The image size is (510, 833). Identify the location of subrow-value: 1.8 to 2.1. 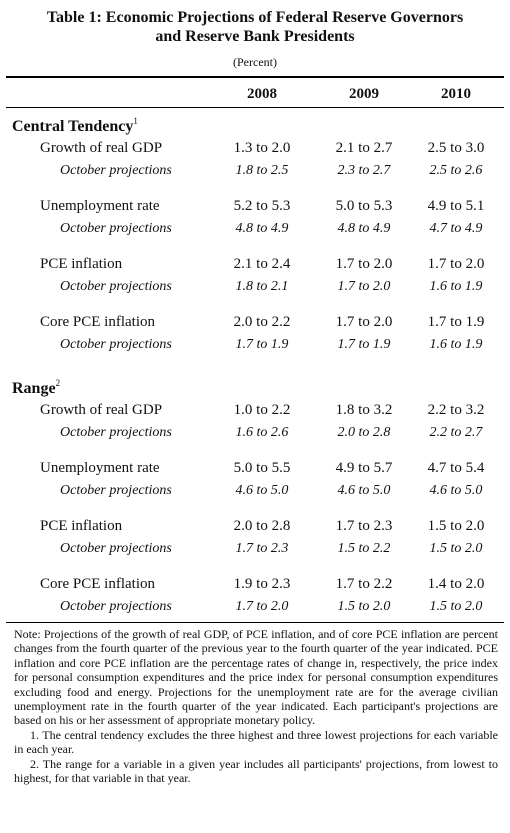
(262, 286).